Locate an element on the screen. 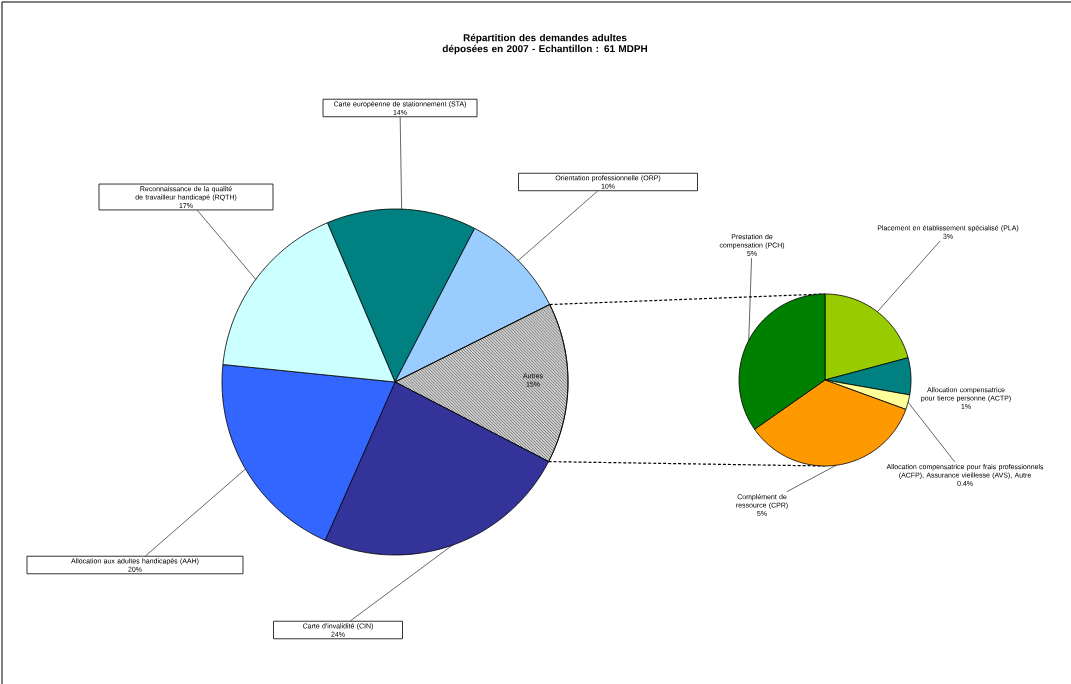 This screenshot has width=1071, height=684. chart-title: Répartition des demandes adultes déposées en 2007 - Echantillon : 61 MDPH is located at coordinates (545, 44).